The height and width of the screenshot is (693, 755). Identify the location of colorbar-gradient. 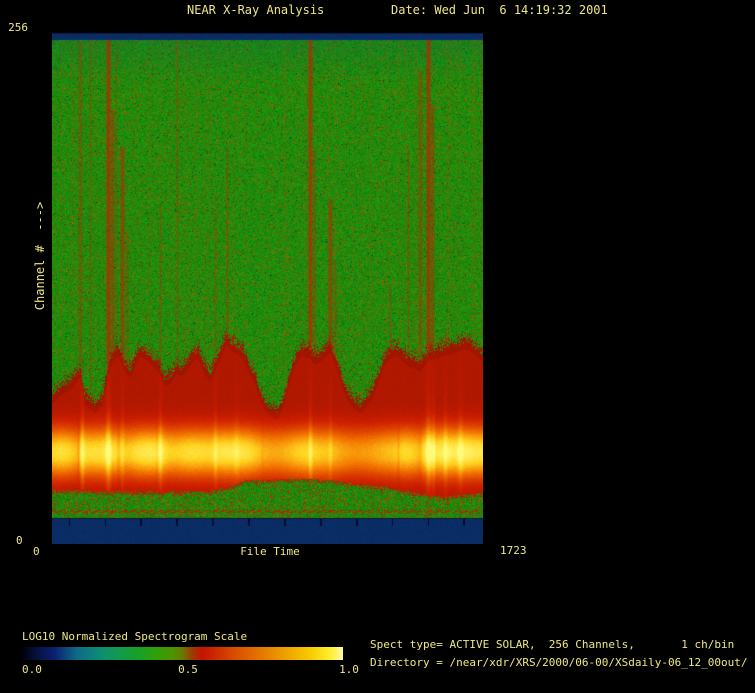
(182, 653).